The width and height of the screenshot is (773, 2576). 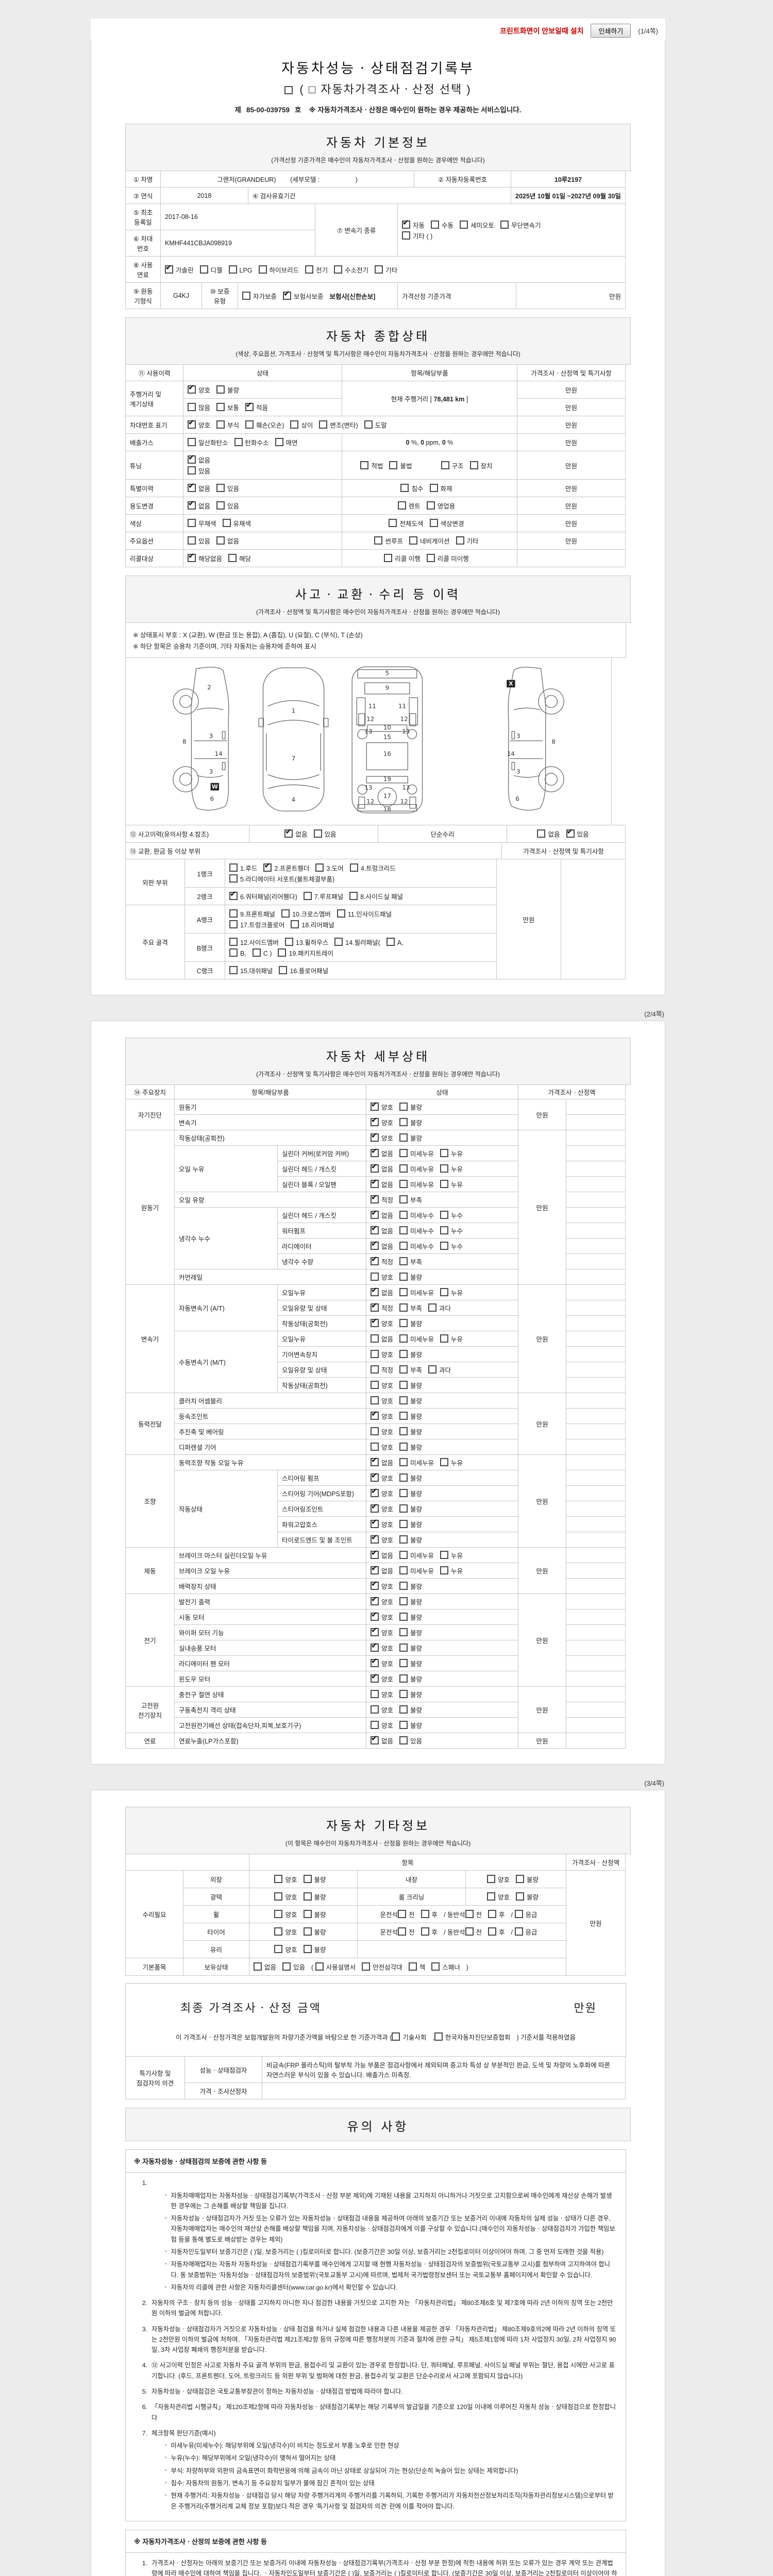 What do you see at coordinates (199, 407) in the screenshot?
I see `checkbox-item: 많음` at bounding box center [199, 407].